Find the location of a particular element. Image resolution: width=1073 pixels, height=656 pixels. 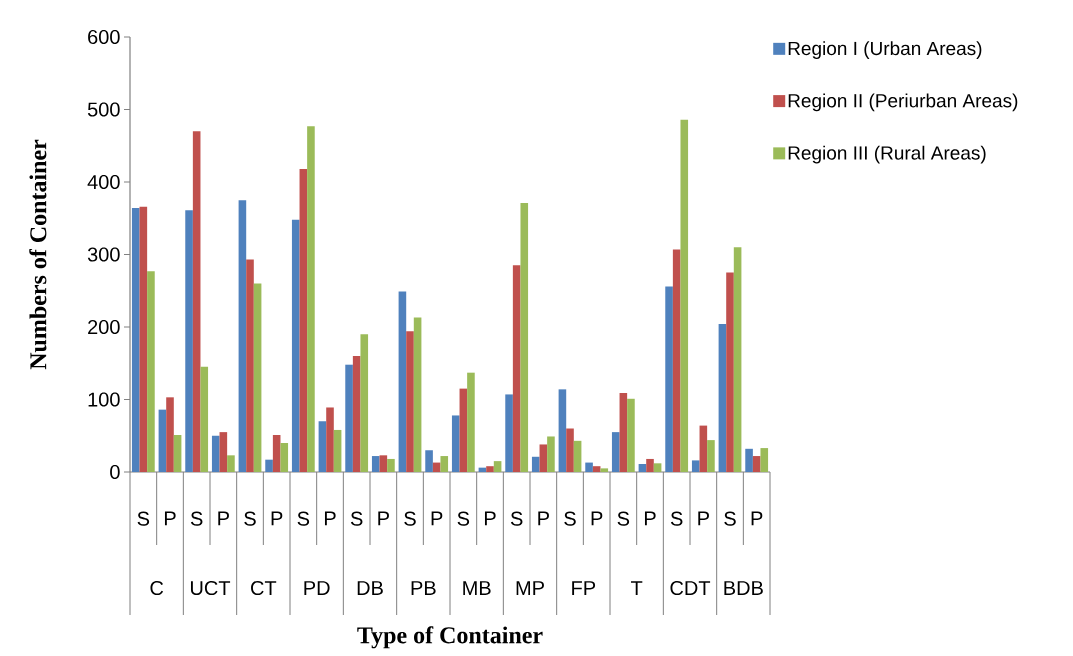

y-axis-title: Numbers of Container is located at coordinates (38, 254).